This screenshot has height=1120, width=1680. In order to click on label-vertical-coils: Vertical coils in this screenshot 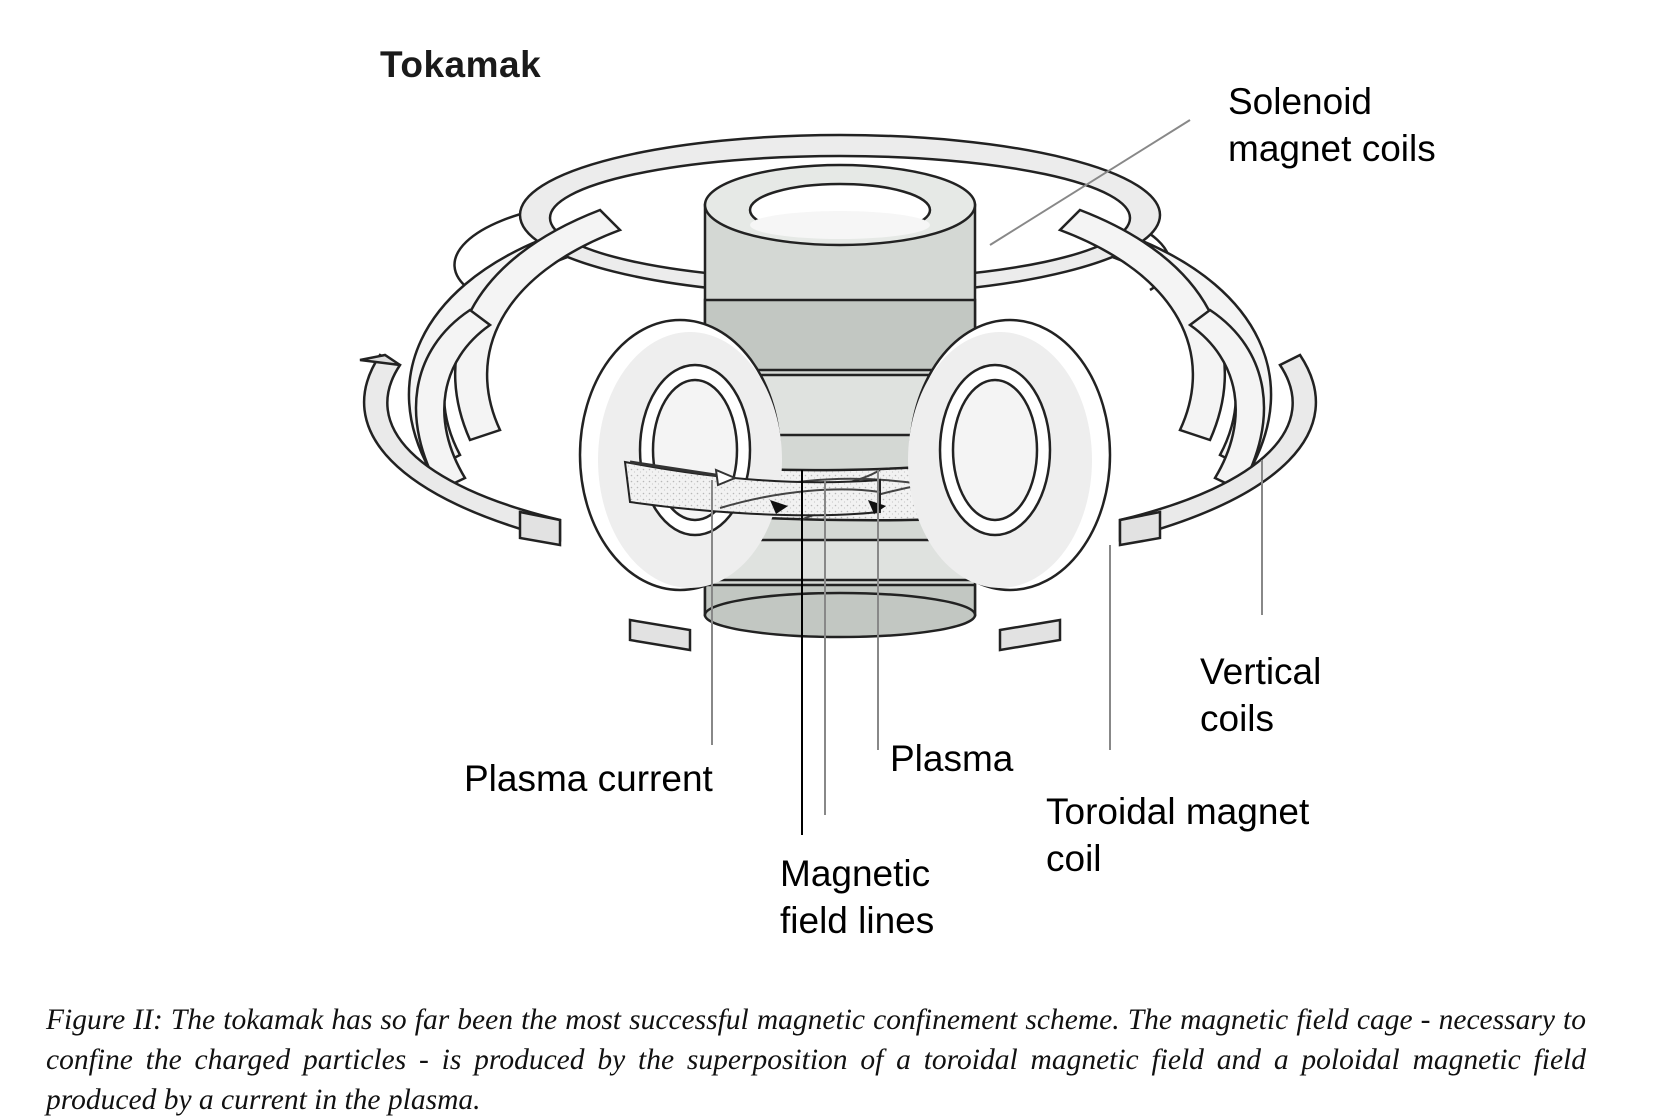, I will do `click(1261, 695)`.